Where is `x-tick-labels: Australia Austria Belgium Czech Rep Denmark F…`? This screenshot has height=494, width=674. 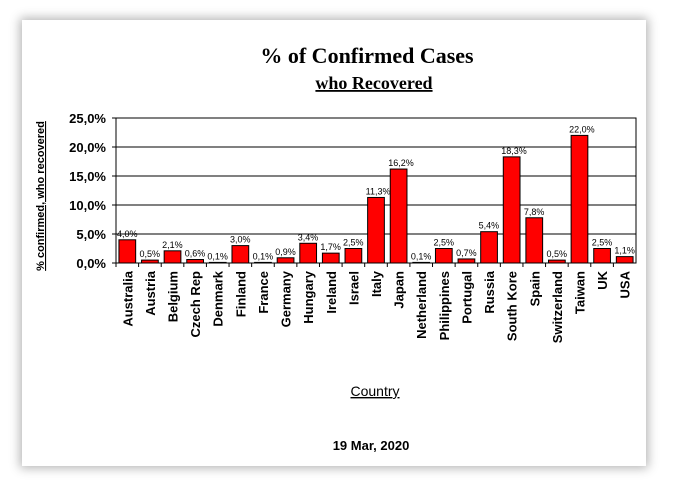
x-tick-labels: Australia Austria Belgium Czech Rep Denmark F… is located at coordinates (376, 306).